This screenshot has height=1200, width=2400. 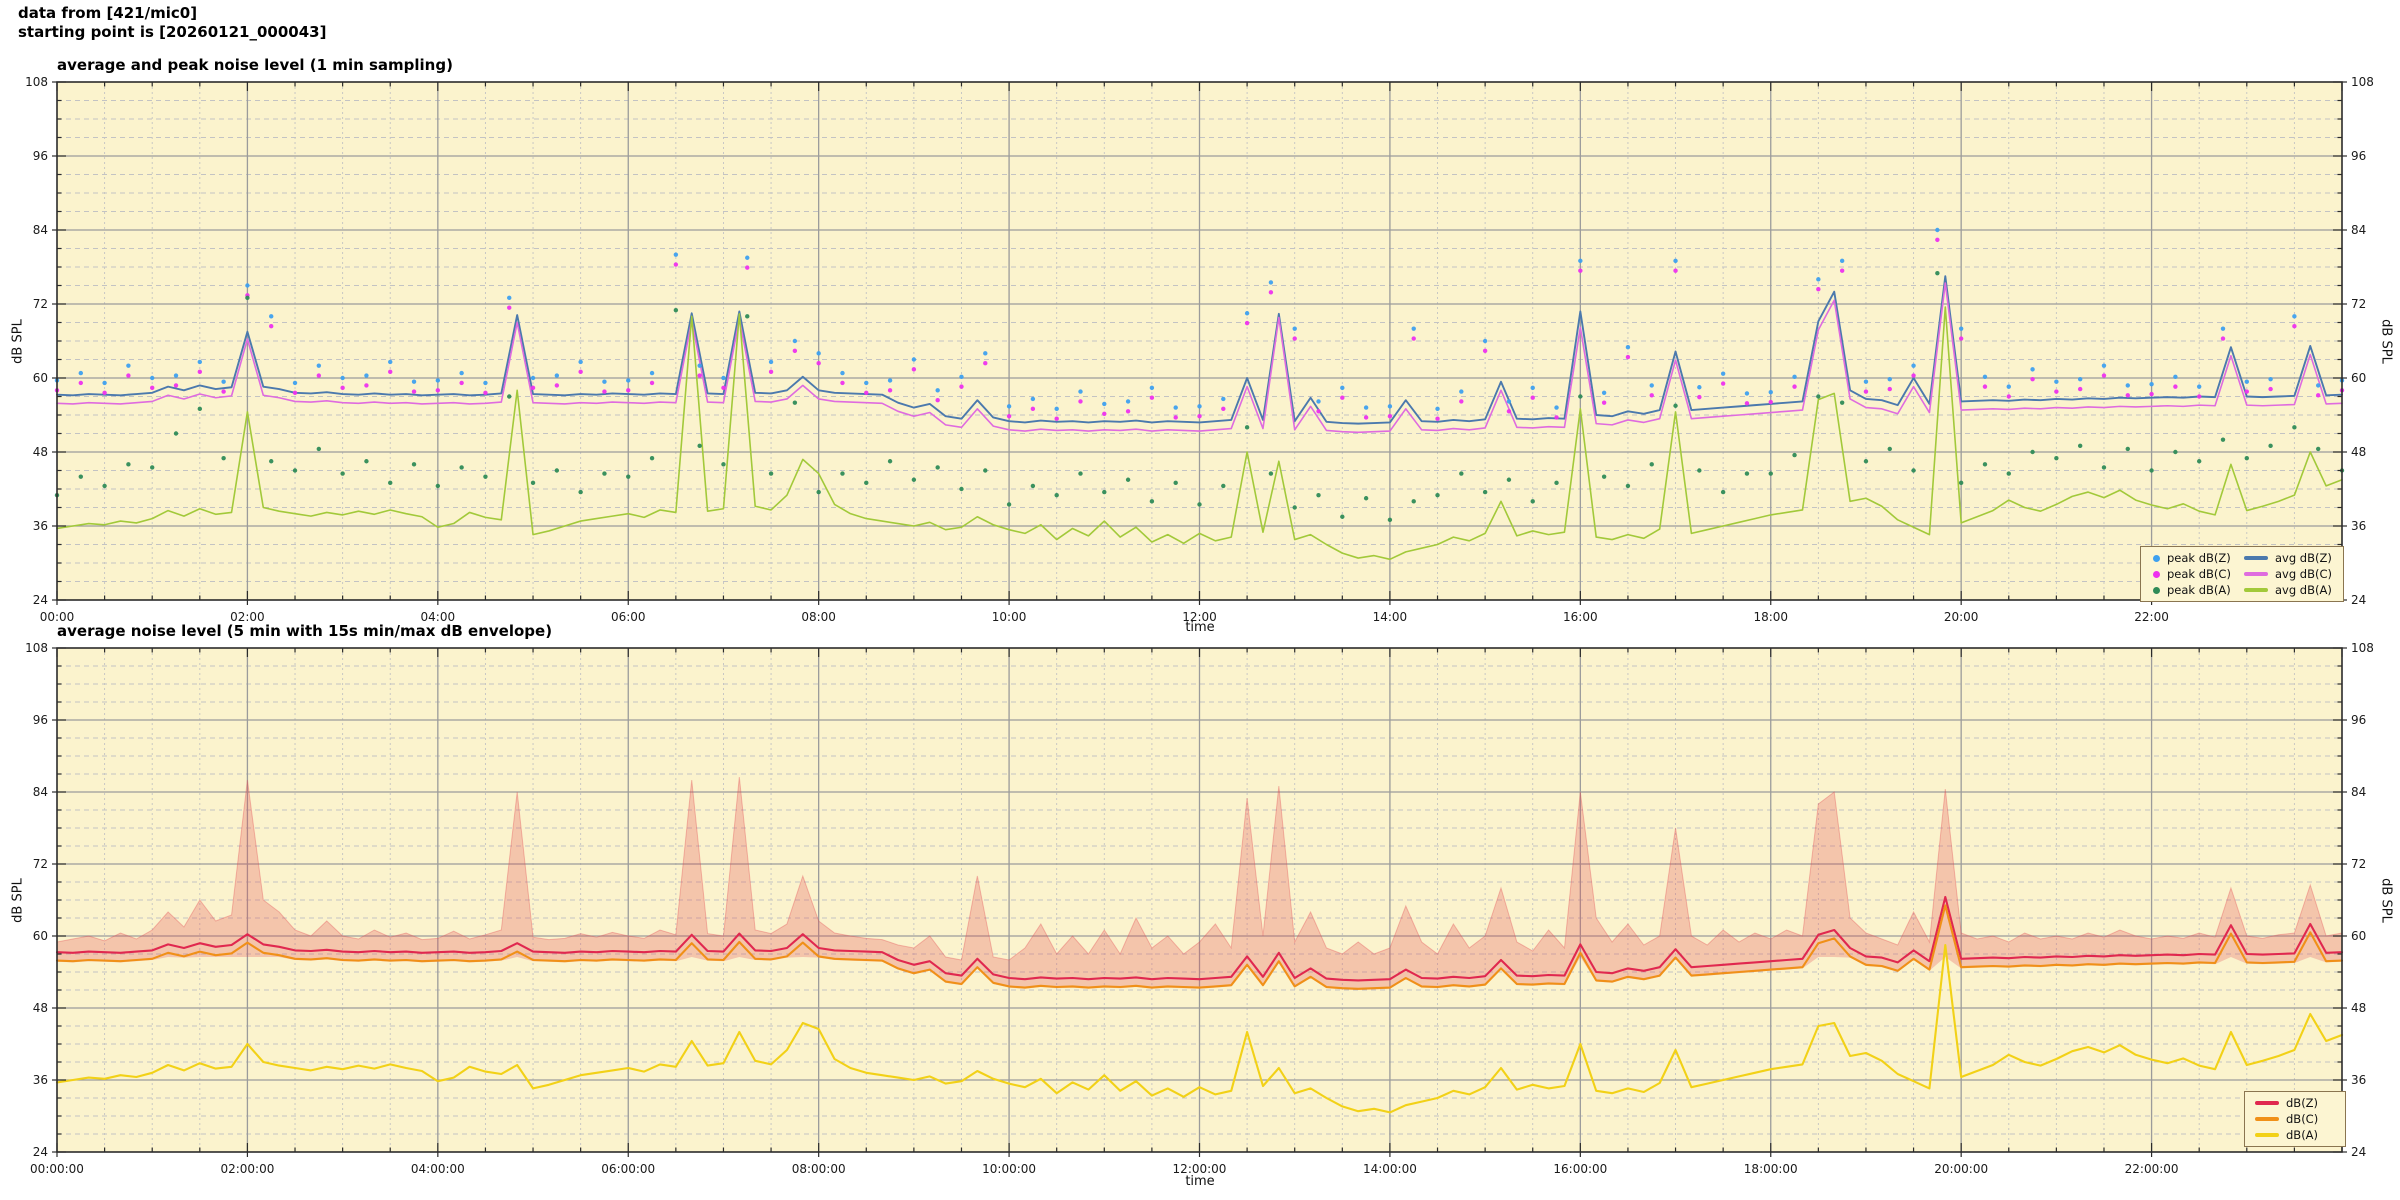 I want to click on legend-entry-peak-dbc: peak dB(C), so click(x=2195, y=574).